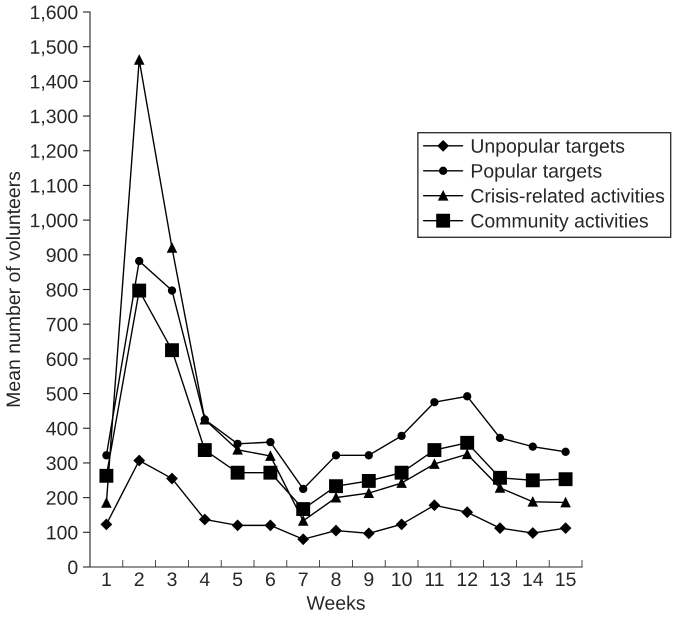 This screenshot has height=625, width=685. Describe the element at coordinates (62, 498) in the screenshot. I see `y-tick-label: 200` at that location.